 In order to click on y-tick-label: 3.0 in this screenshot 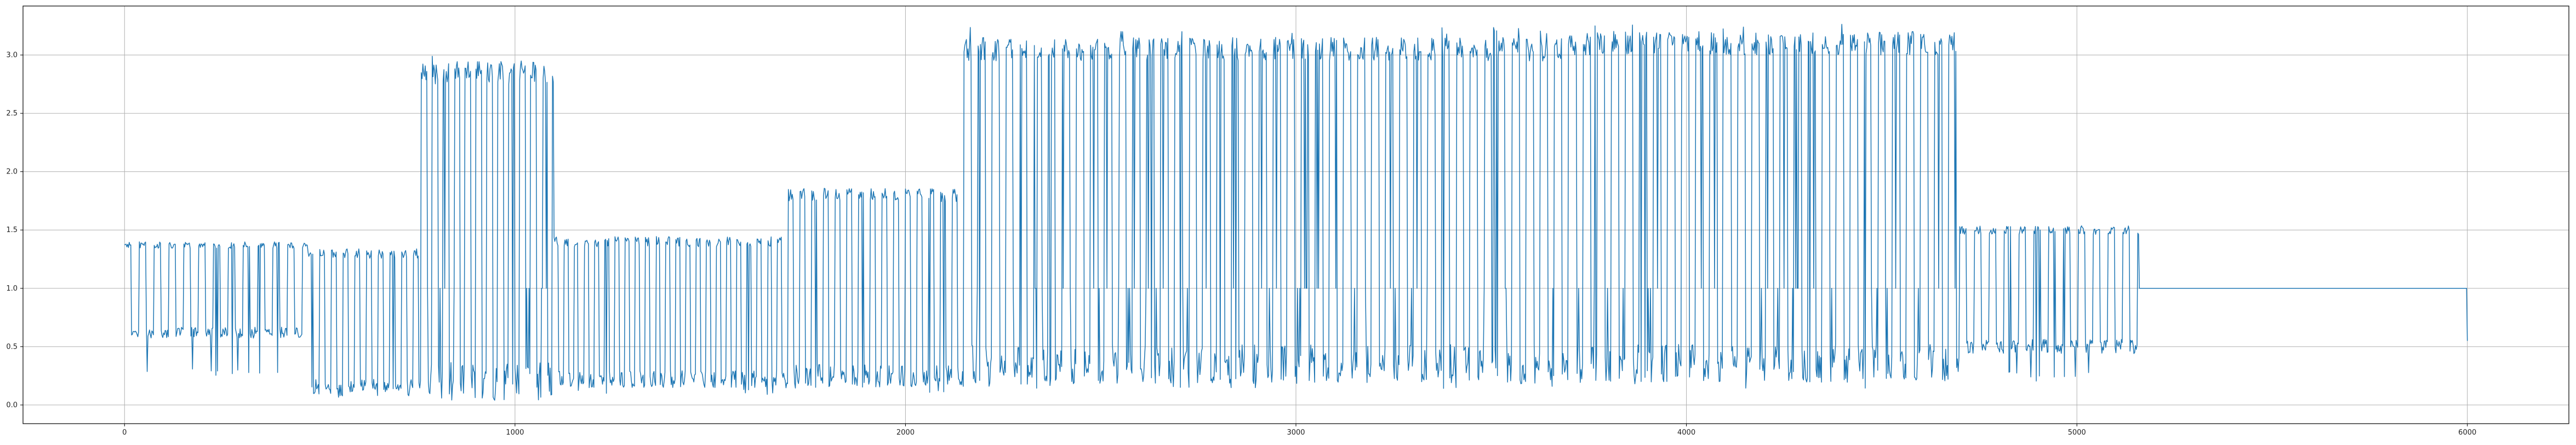, I will do `click(12, 56)`.